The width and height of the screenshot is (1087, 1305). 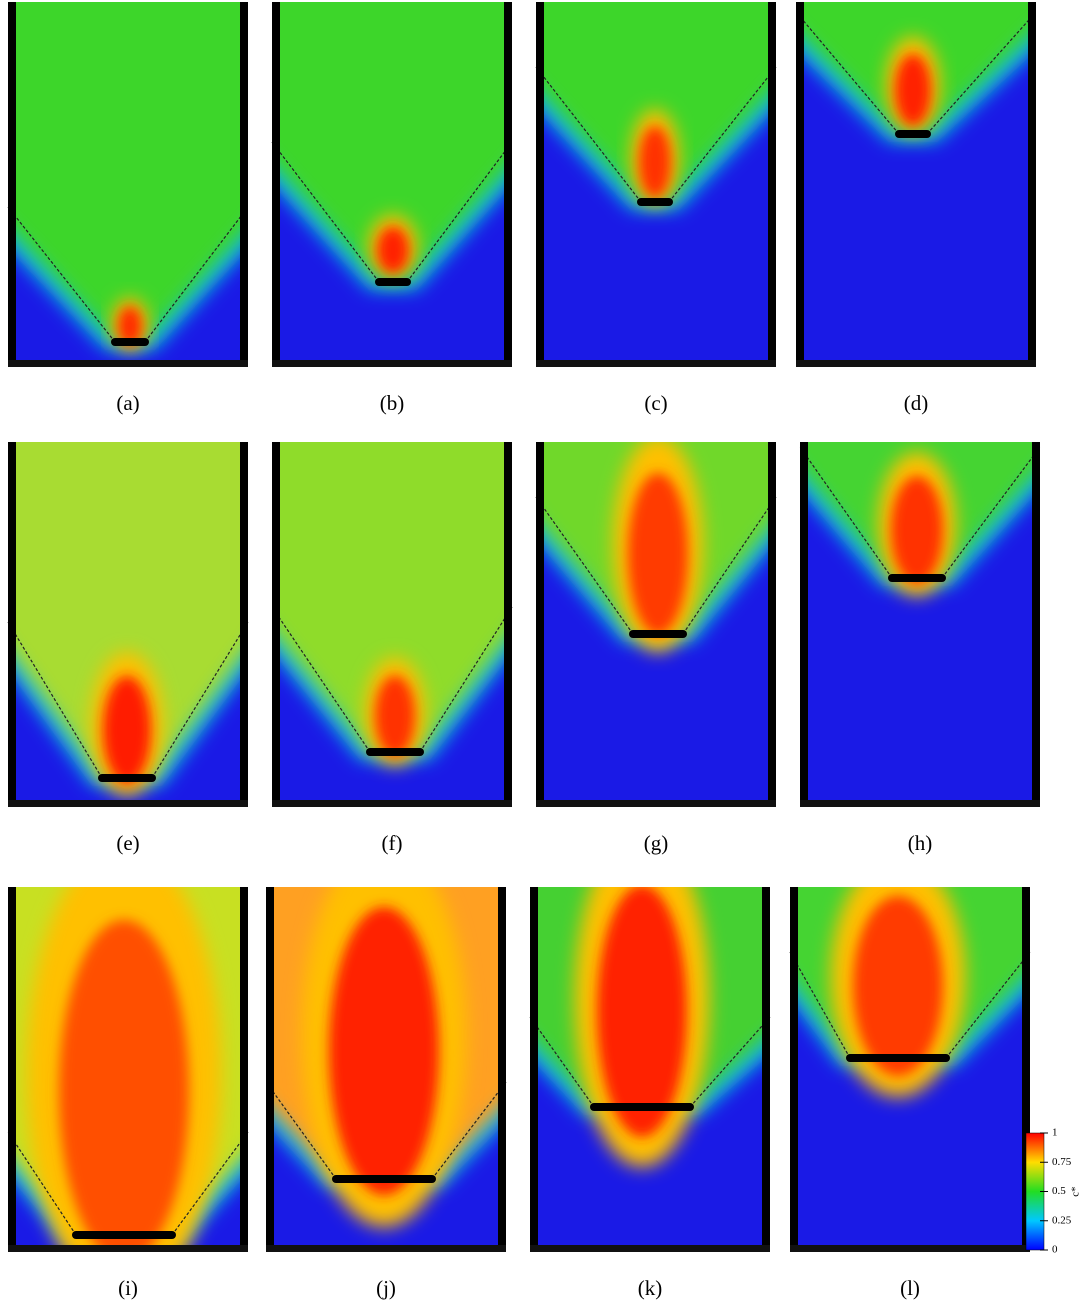 I want to click on colorbar-tick-label: 0.75, so click(x=1062, y=1162).